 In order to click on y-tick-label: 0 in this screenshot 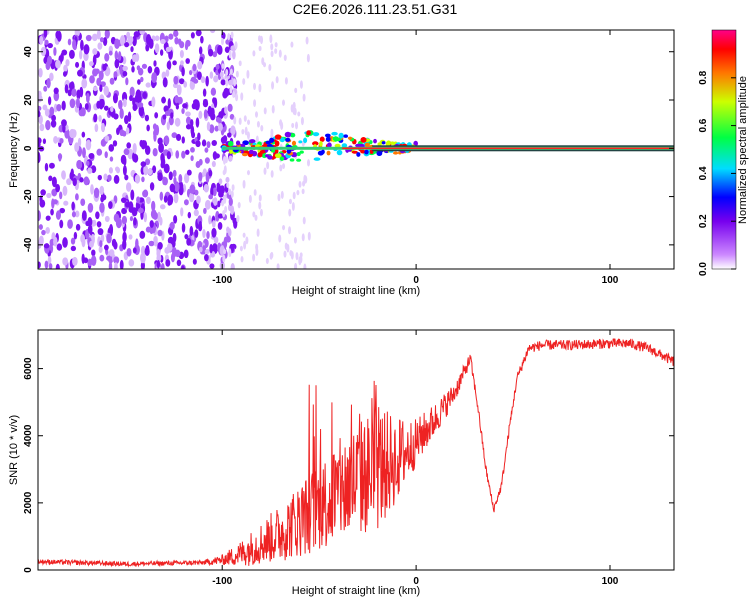, I will do `click(28, 148)`.